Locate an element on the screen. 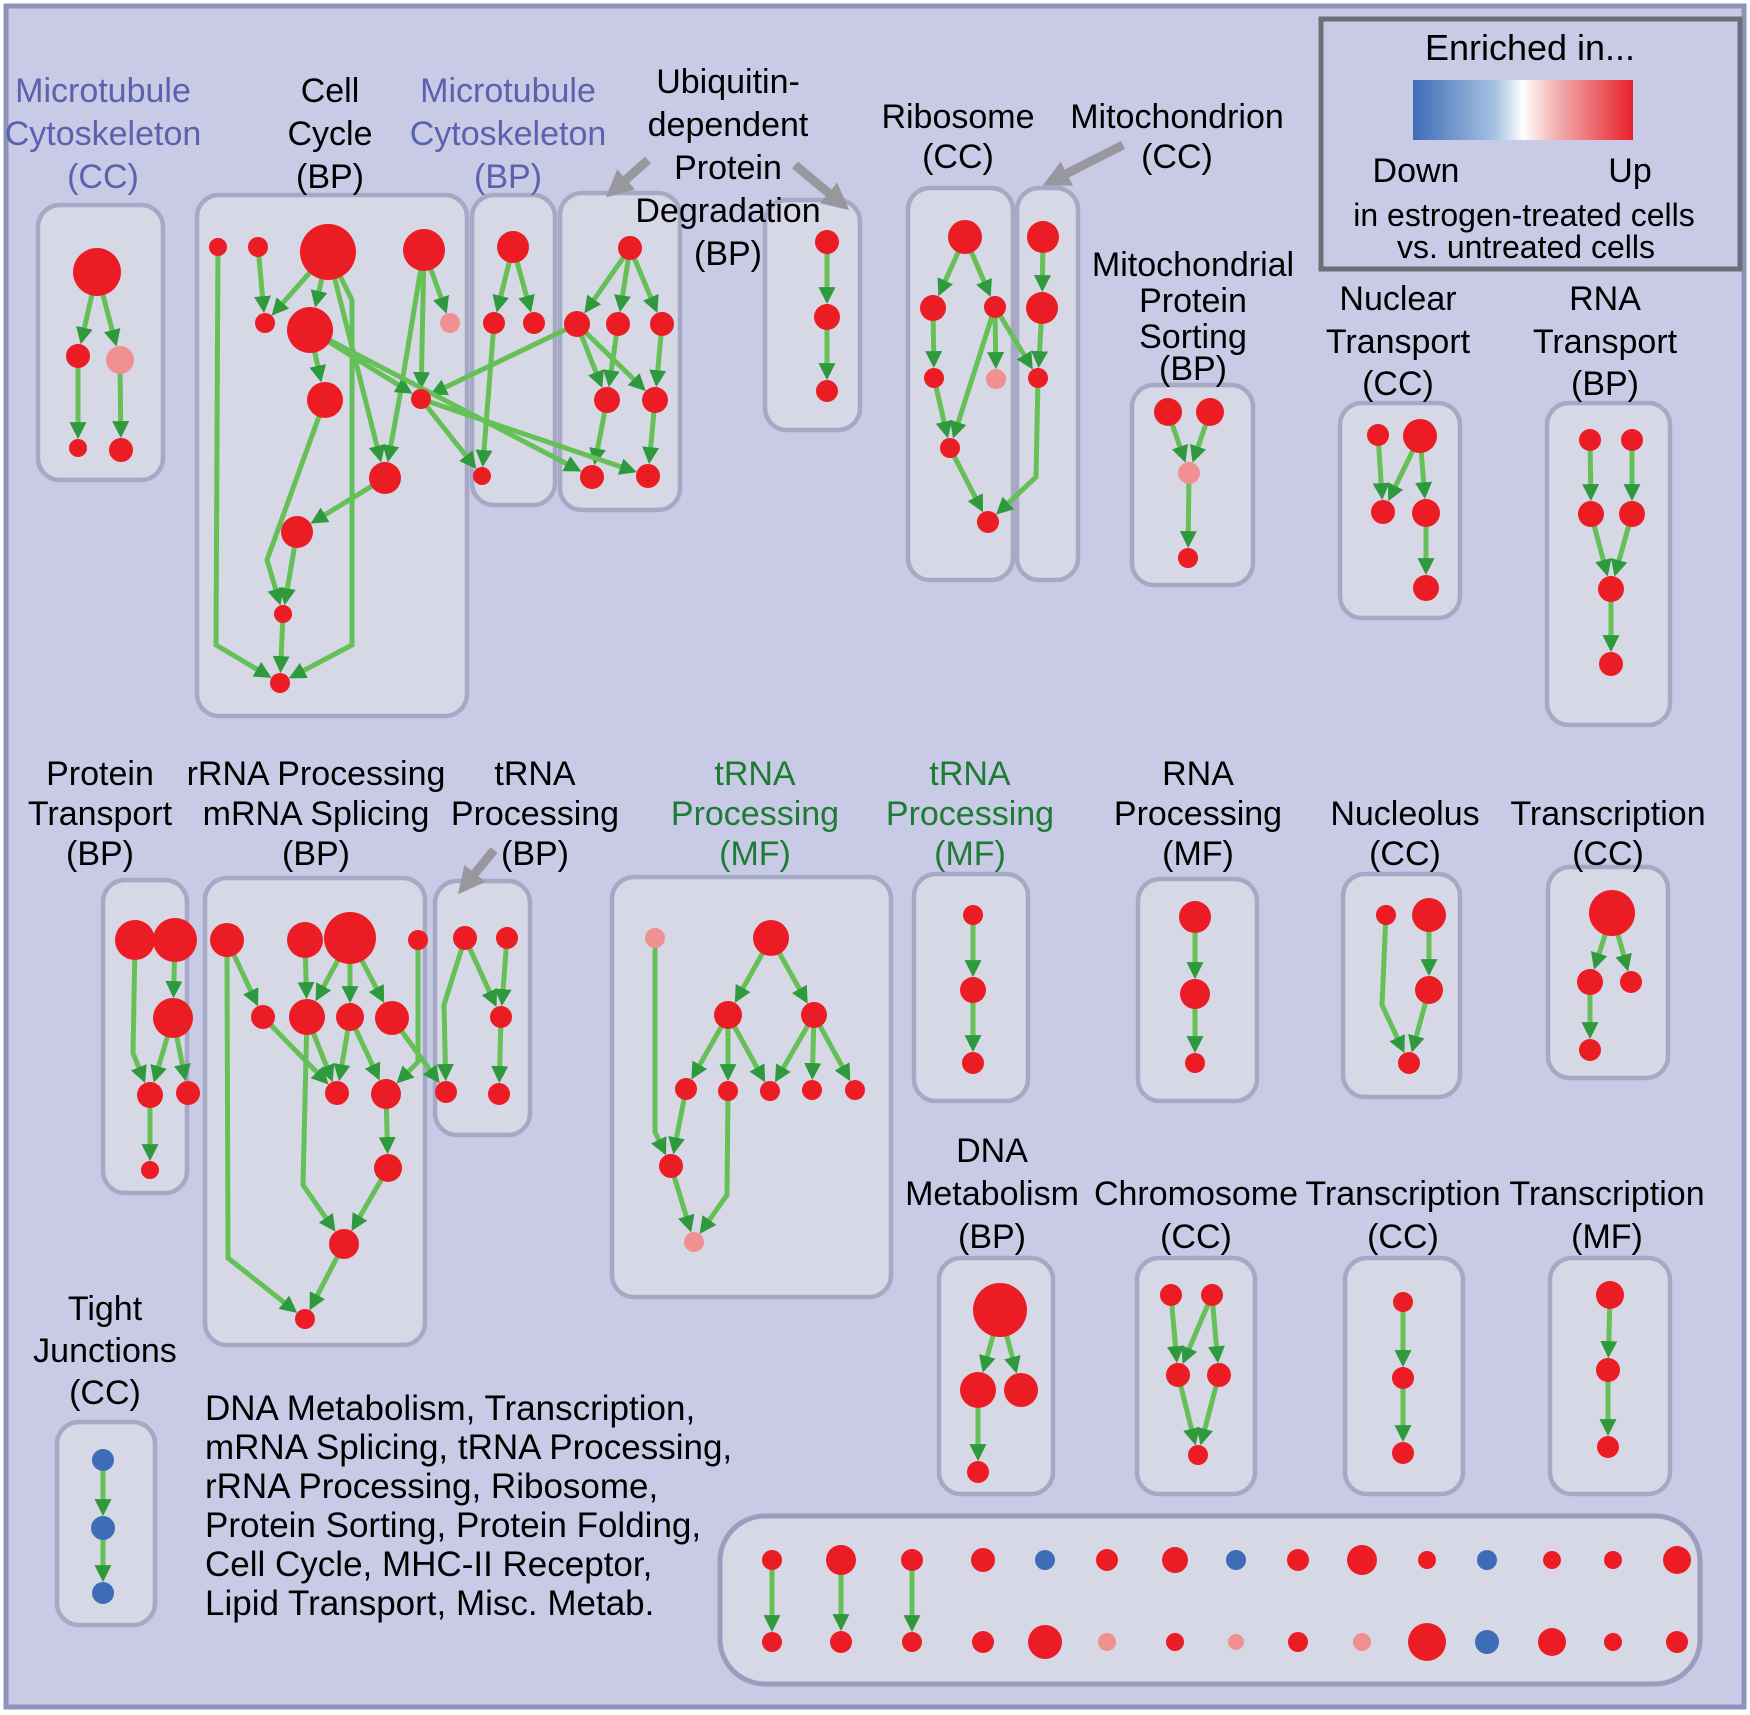  cluster-label-trna_mf1: Processing is located at coordinates (755, 814).